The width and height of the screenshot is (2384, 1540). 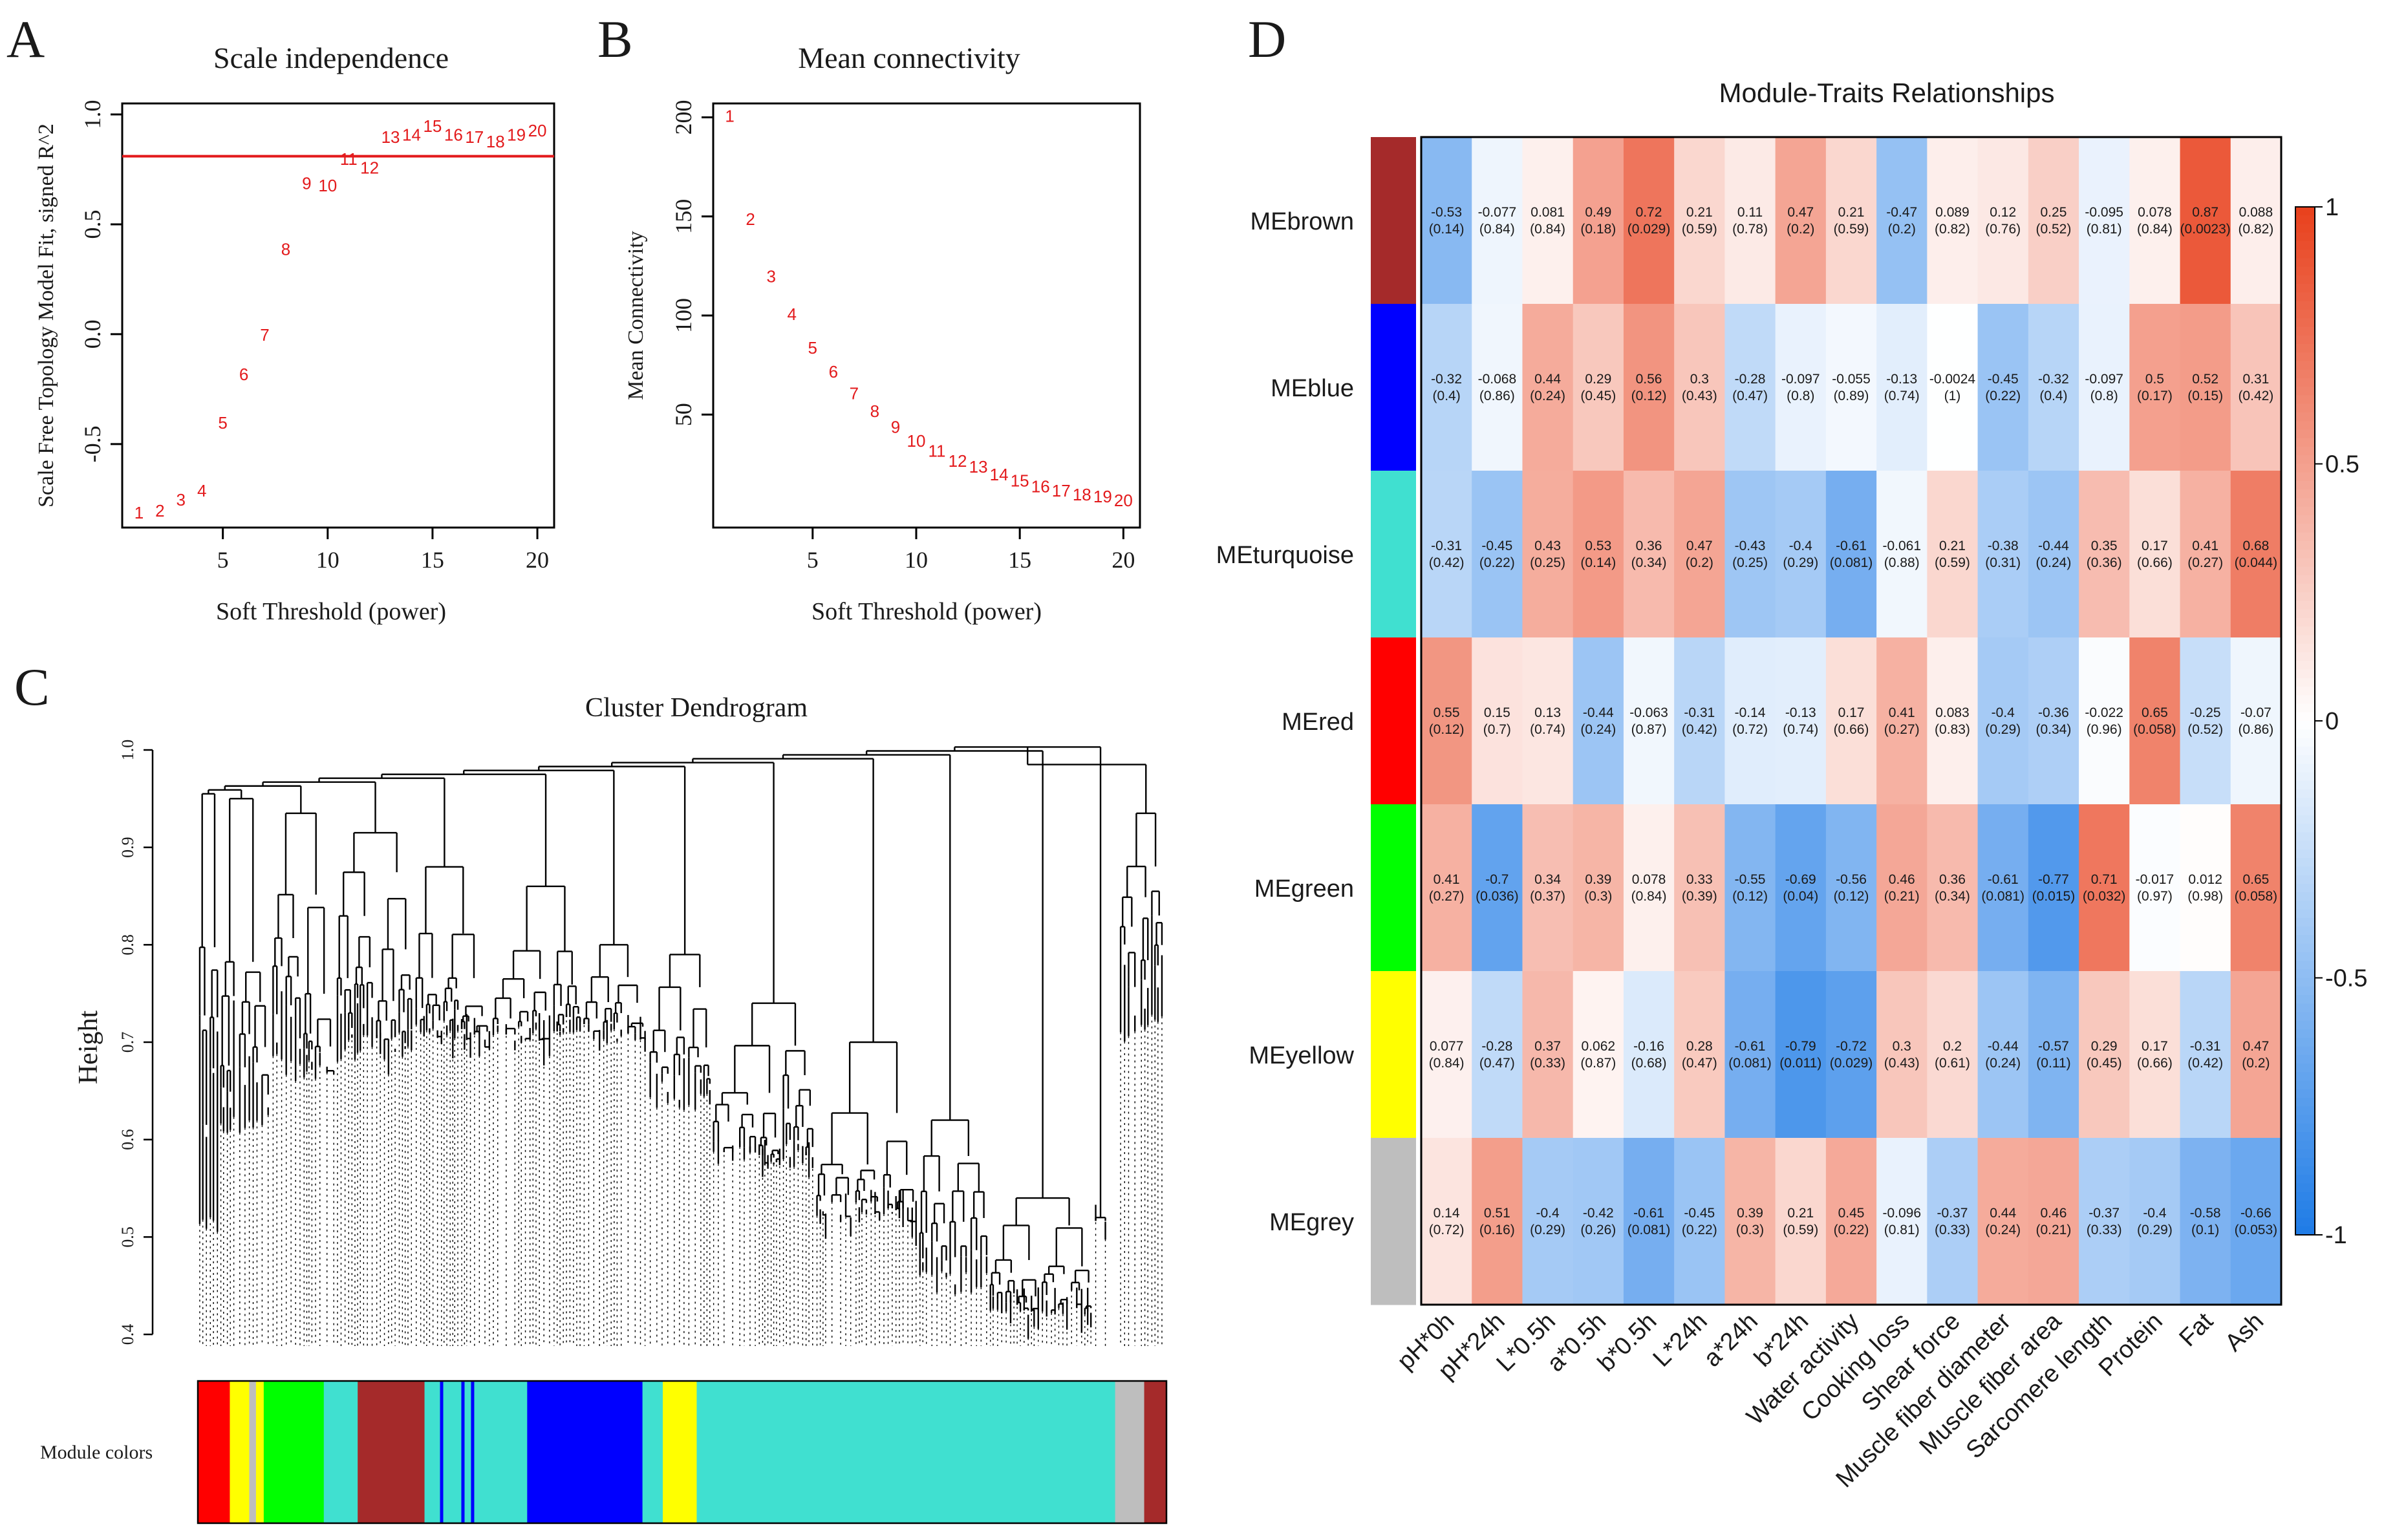 I want to click on row-color-MEturquoise, so click(x=1393, y=554).